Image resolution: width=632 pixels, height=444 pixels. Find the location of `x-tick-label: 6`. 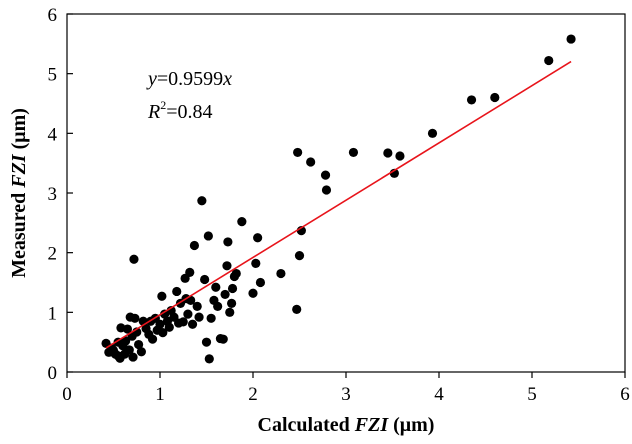

x-tick-label: 6 is located at coordinates (625, 394).